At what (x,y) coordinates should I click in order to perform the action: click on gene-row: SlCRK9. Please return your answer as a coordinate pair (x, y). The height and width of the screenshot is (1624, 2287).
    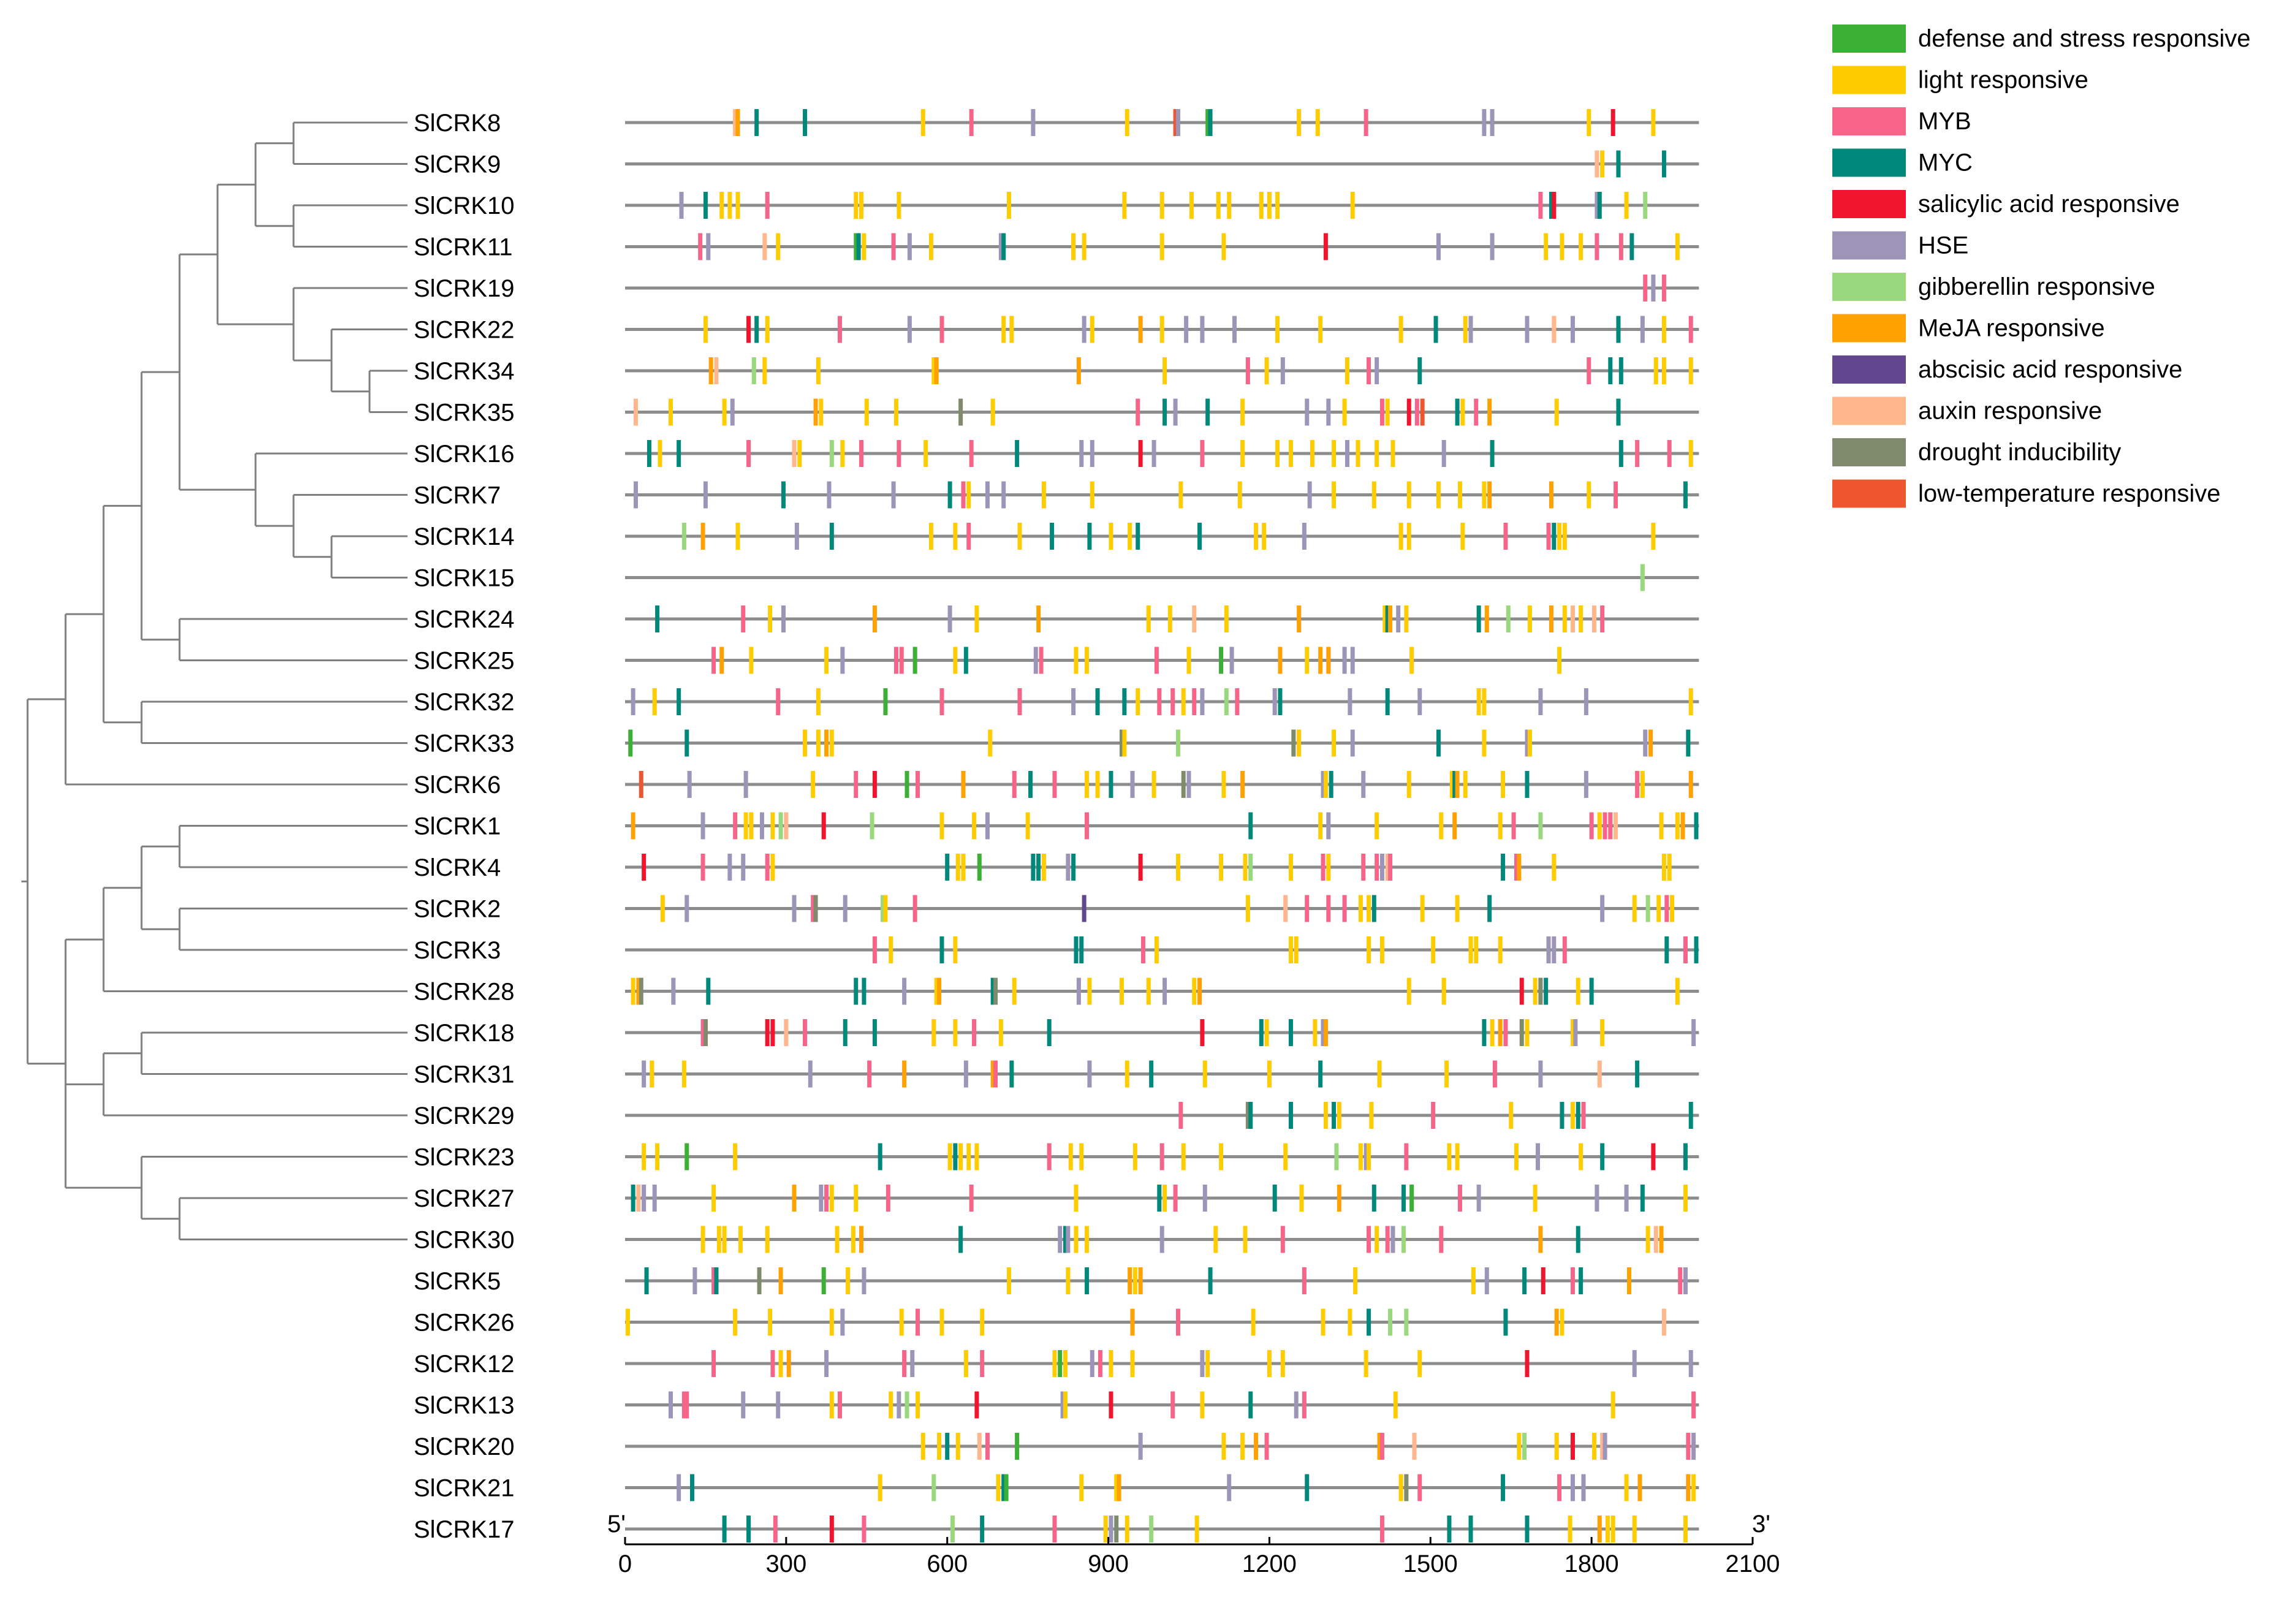
    Looking at the image, I should click on (1056, 164).